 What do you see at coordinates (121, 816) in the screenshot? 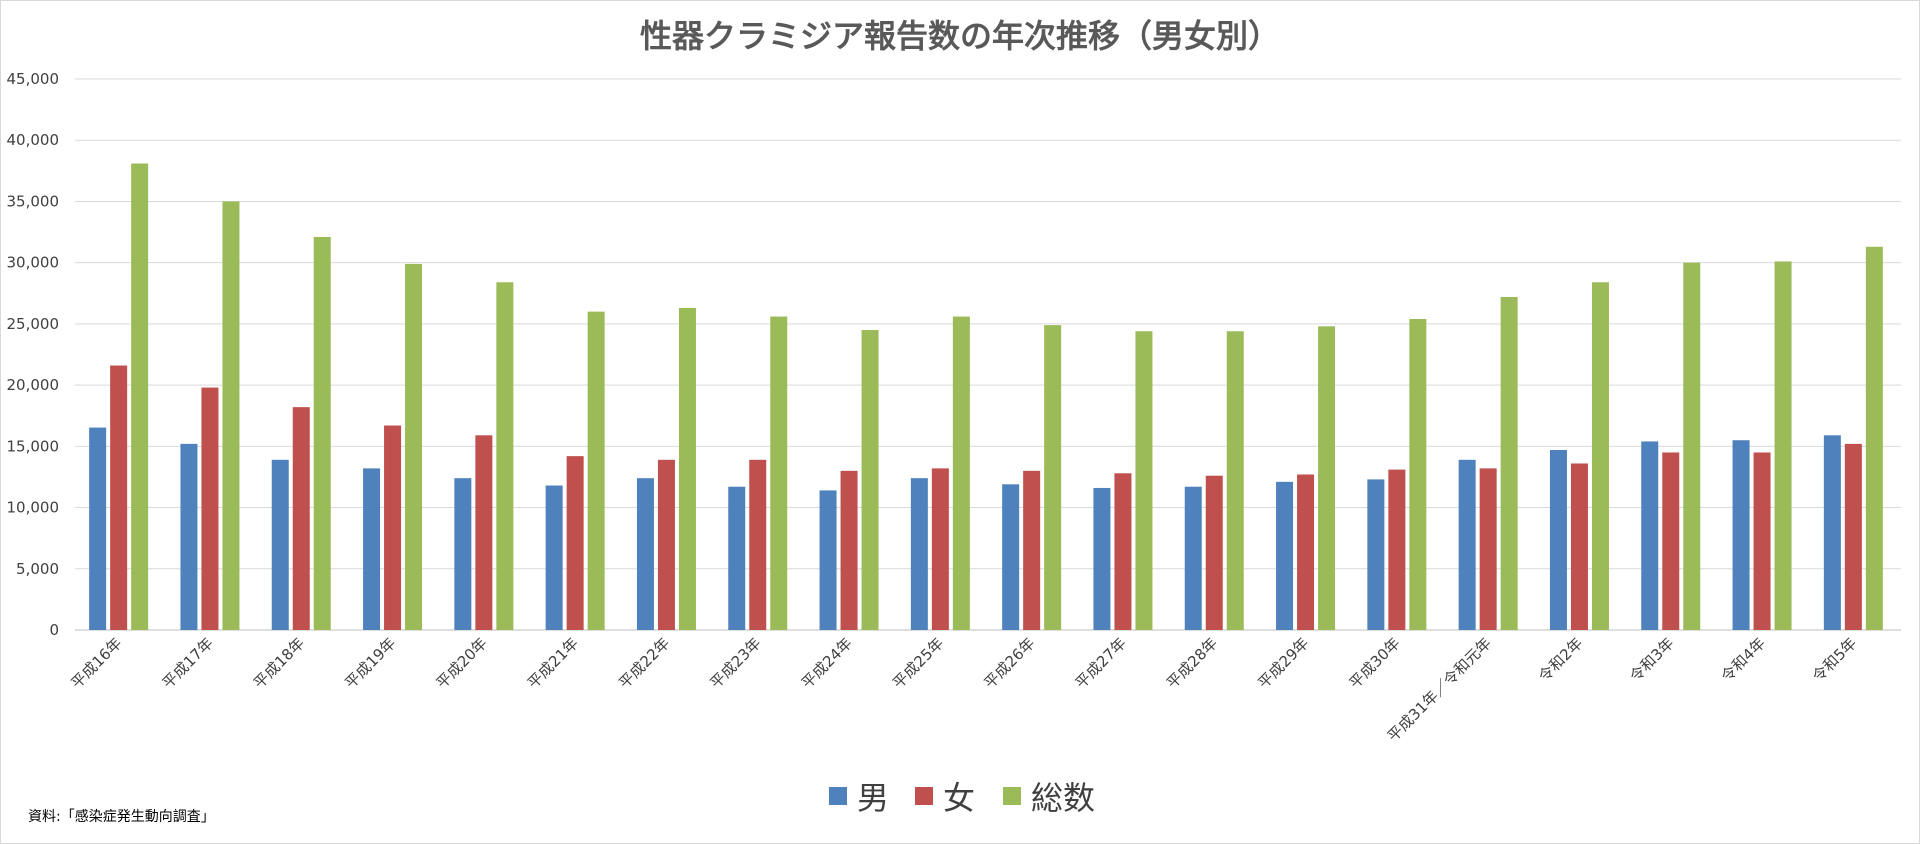
I see `source-note: 資料:「感染症発生動向調査」` at bounding box center [121, 816].